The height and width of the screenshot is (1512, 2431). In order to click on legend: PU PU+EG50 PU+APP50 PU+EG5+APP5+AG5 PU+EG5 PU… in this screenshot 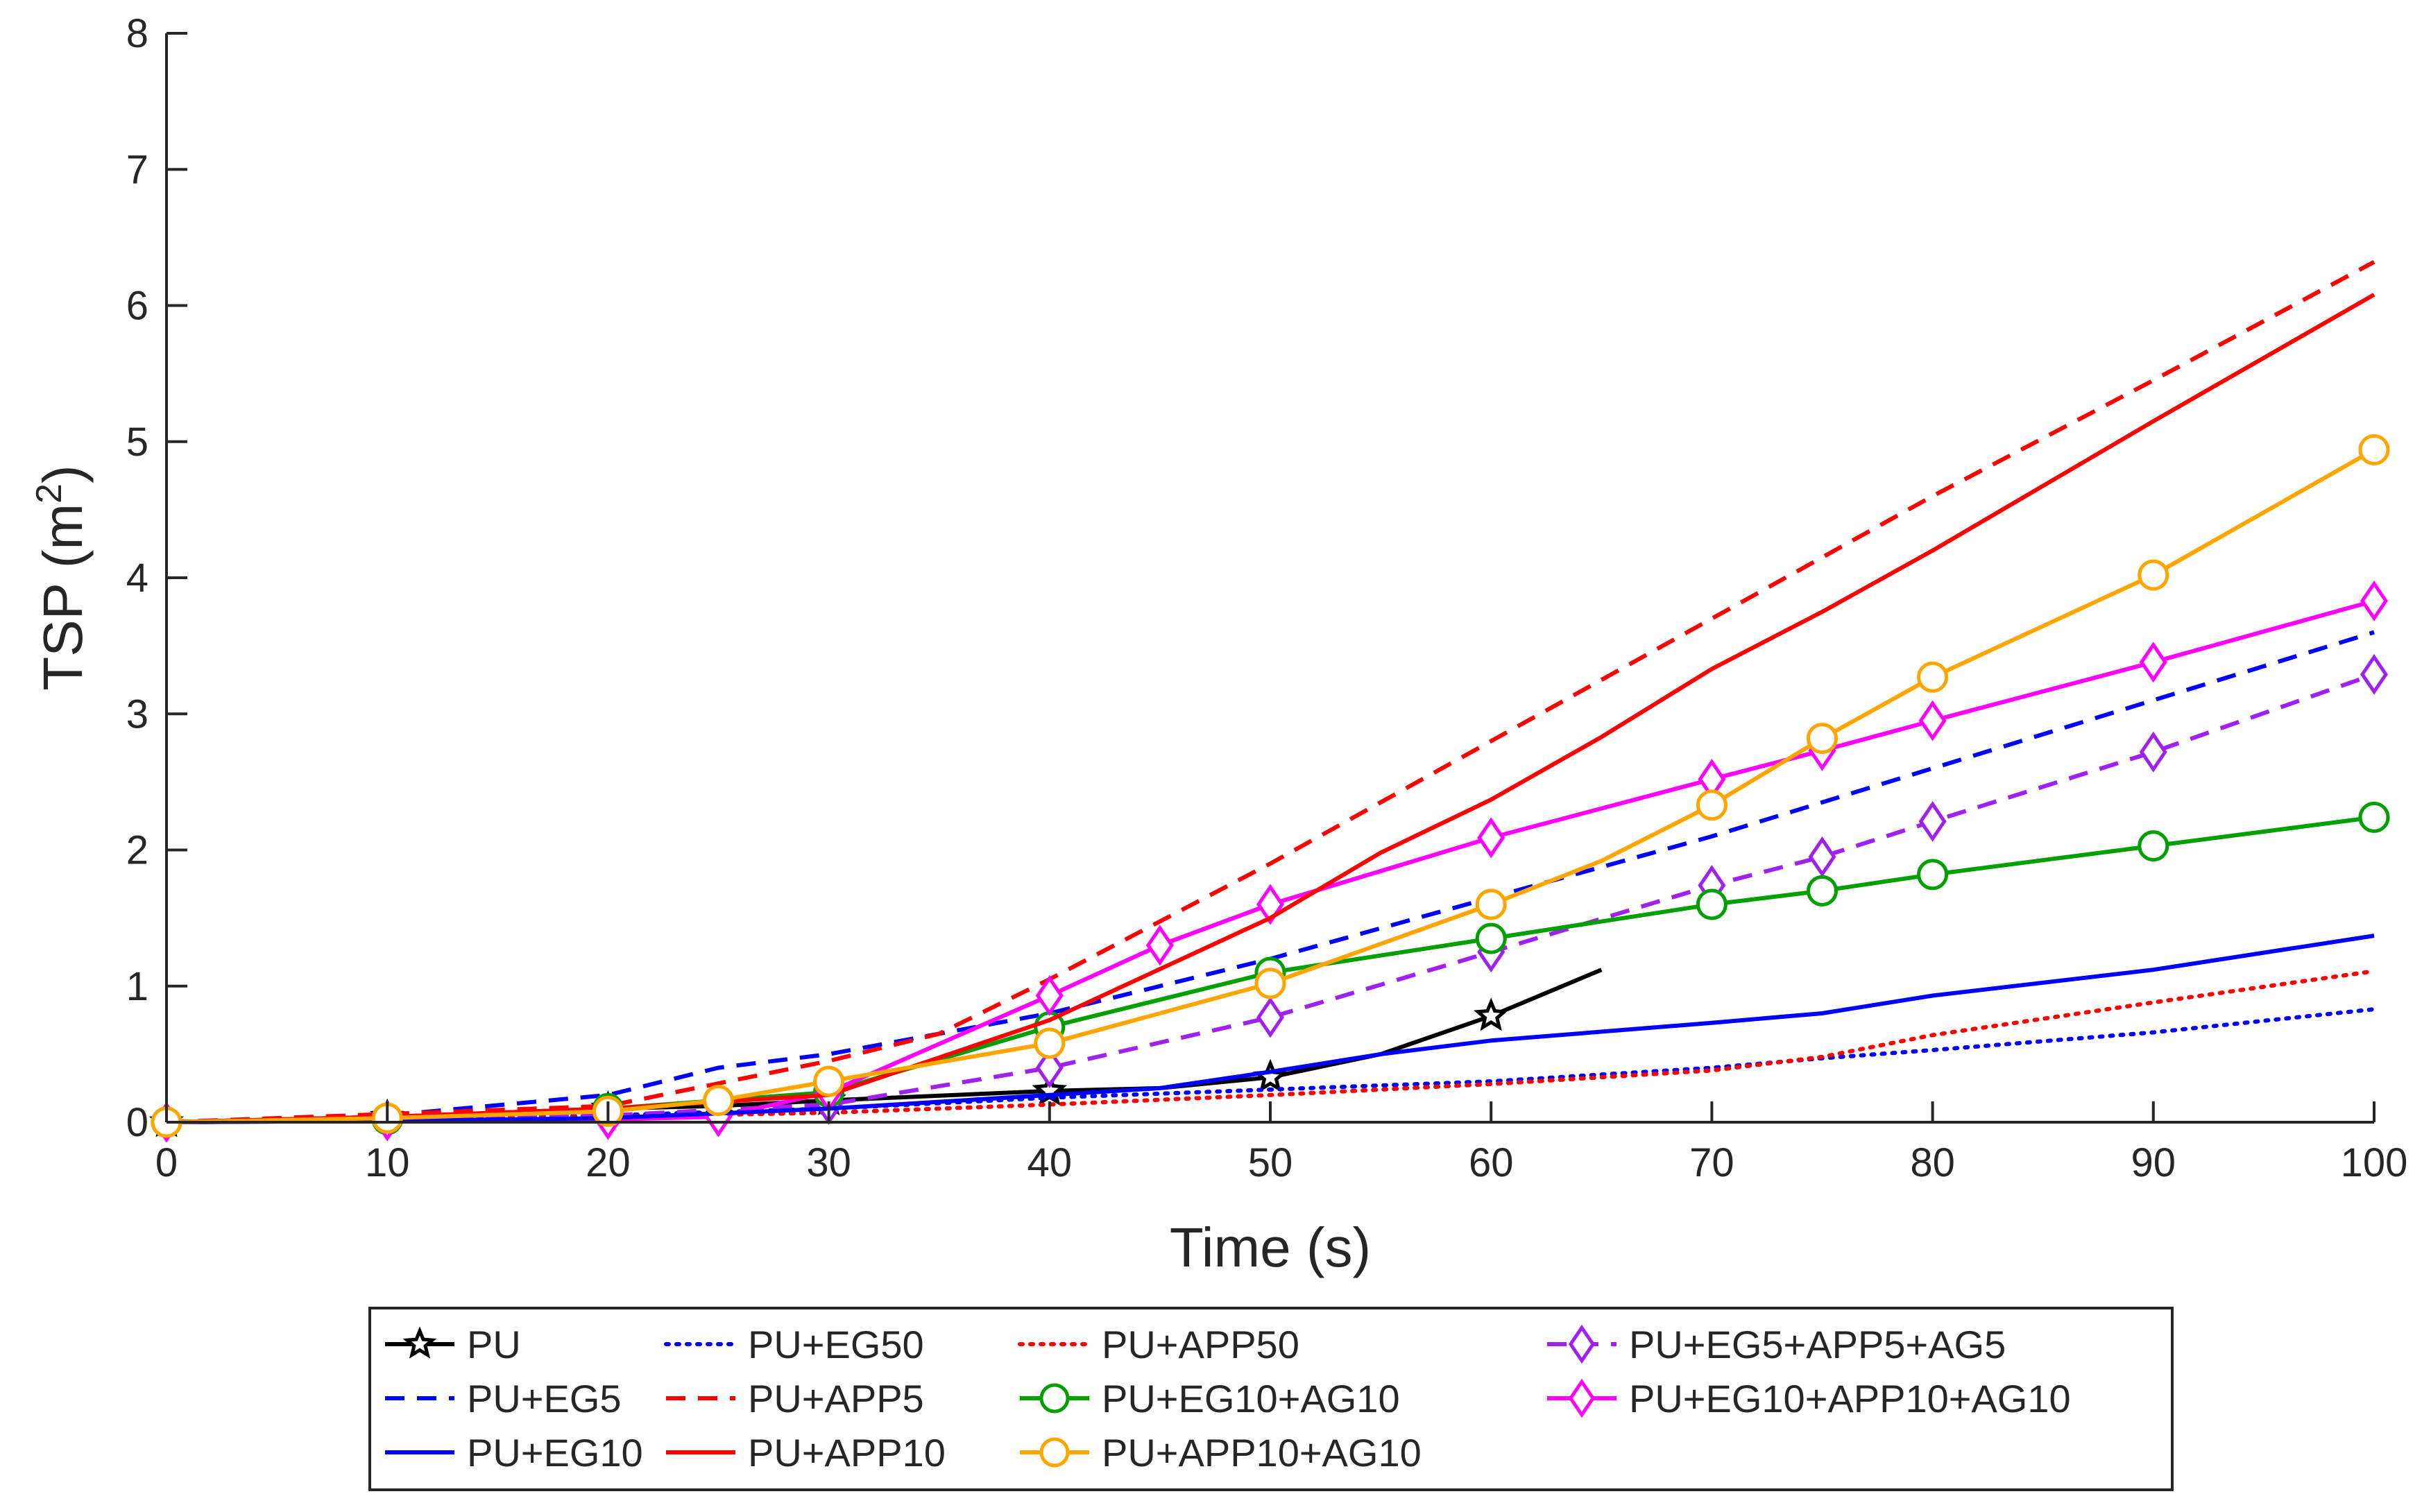, I will do `click(1271, 1399)`.